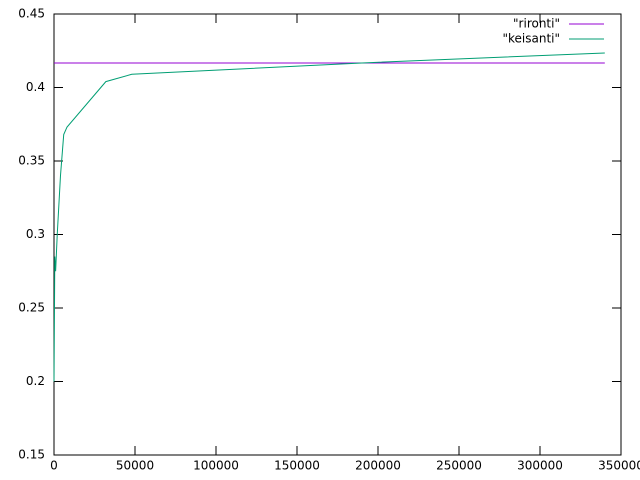 This screenshot has width=640, height=480. I want to click on x-tick-label: 250000, so click(459, 466).